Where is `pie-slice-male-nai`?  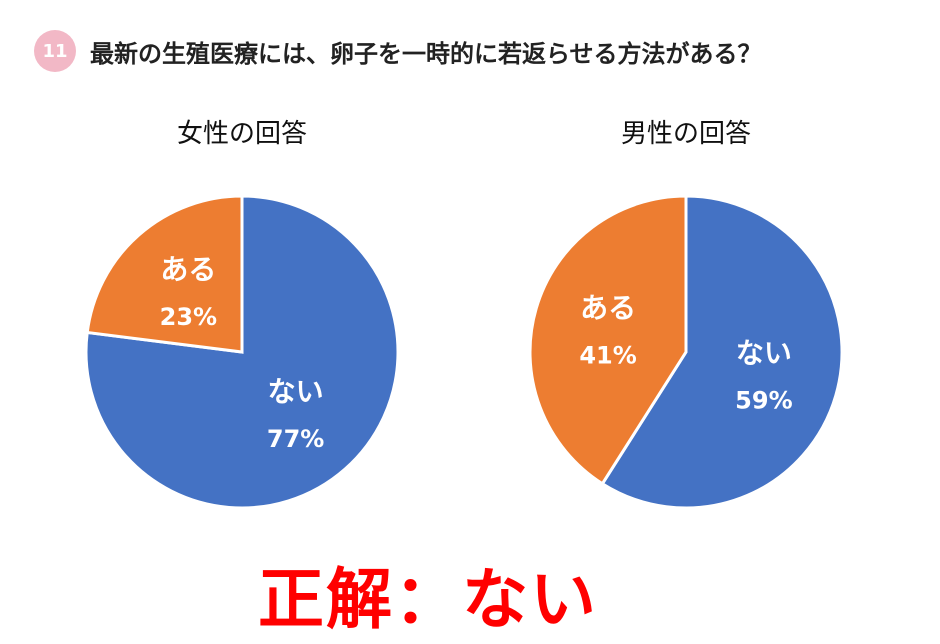
pie-slice-male-nai is located at coordinates (722, 352).